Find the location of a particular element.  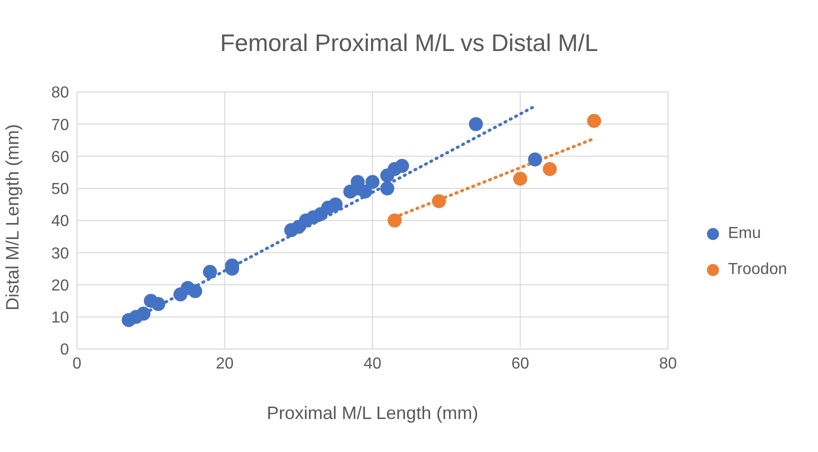

y-tick-label: 40 is located at coordinates (60, 221).